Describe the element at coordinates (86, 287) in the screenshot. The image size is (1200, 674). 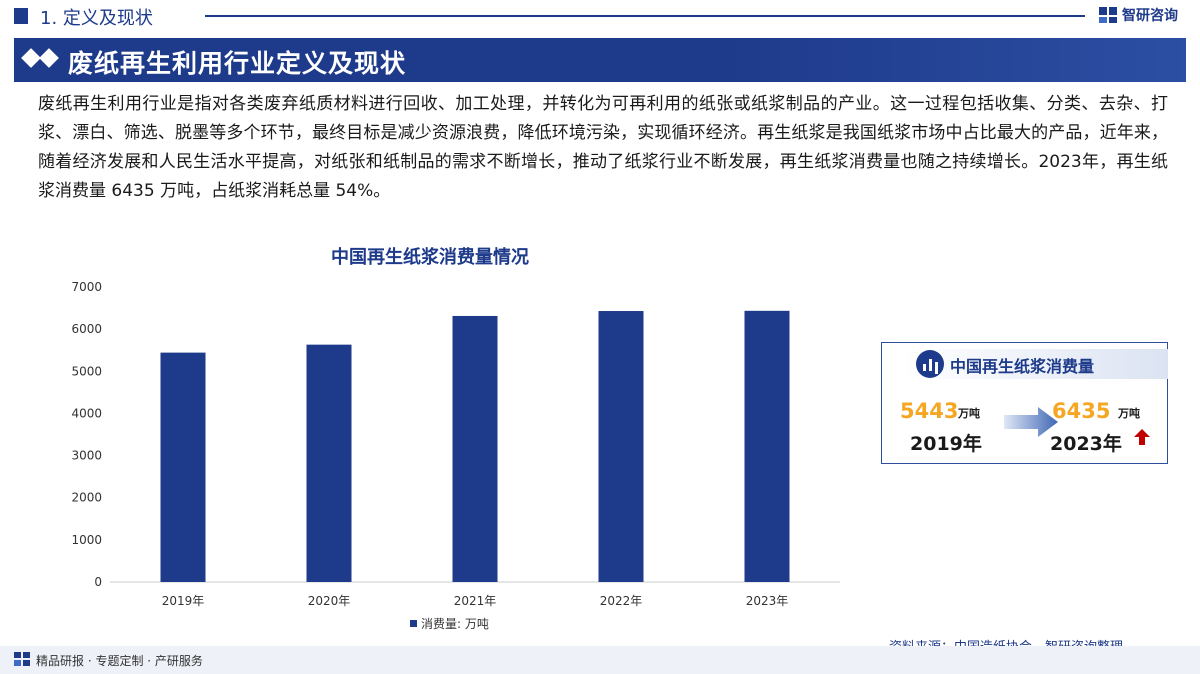
I see `y-tick-label: 7000` at that location.